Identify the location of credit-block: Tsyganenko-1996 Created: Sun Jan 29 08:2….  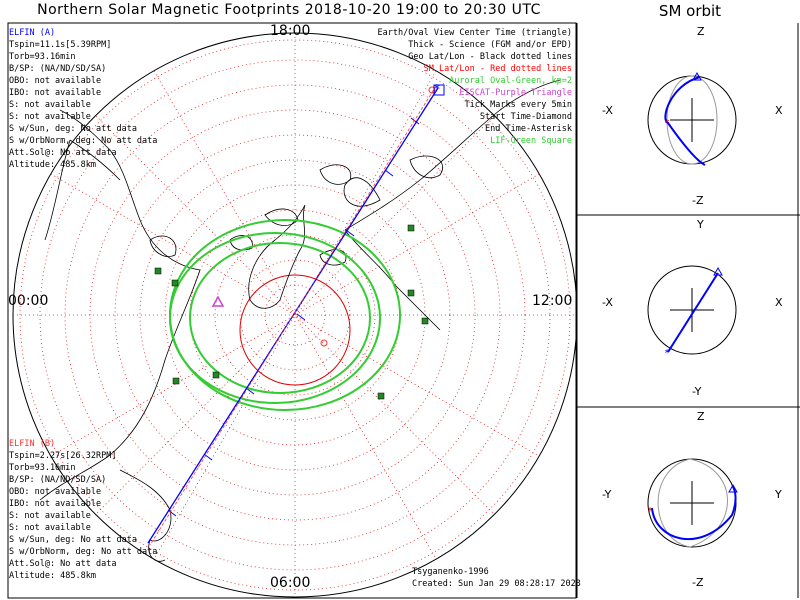
(496, 578).